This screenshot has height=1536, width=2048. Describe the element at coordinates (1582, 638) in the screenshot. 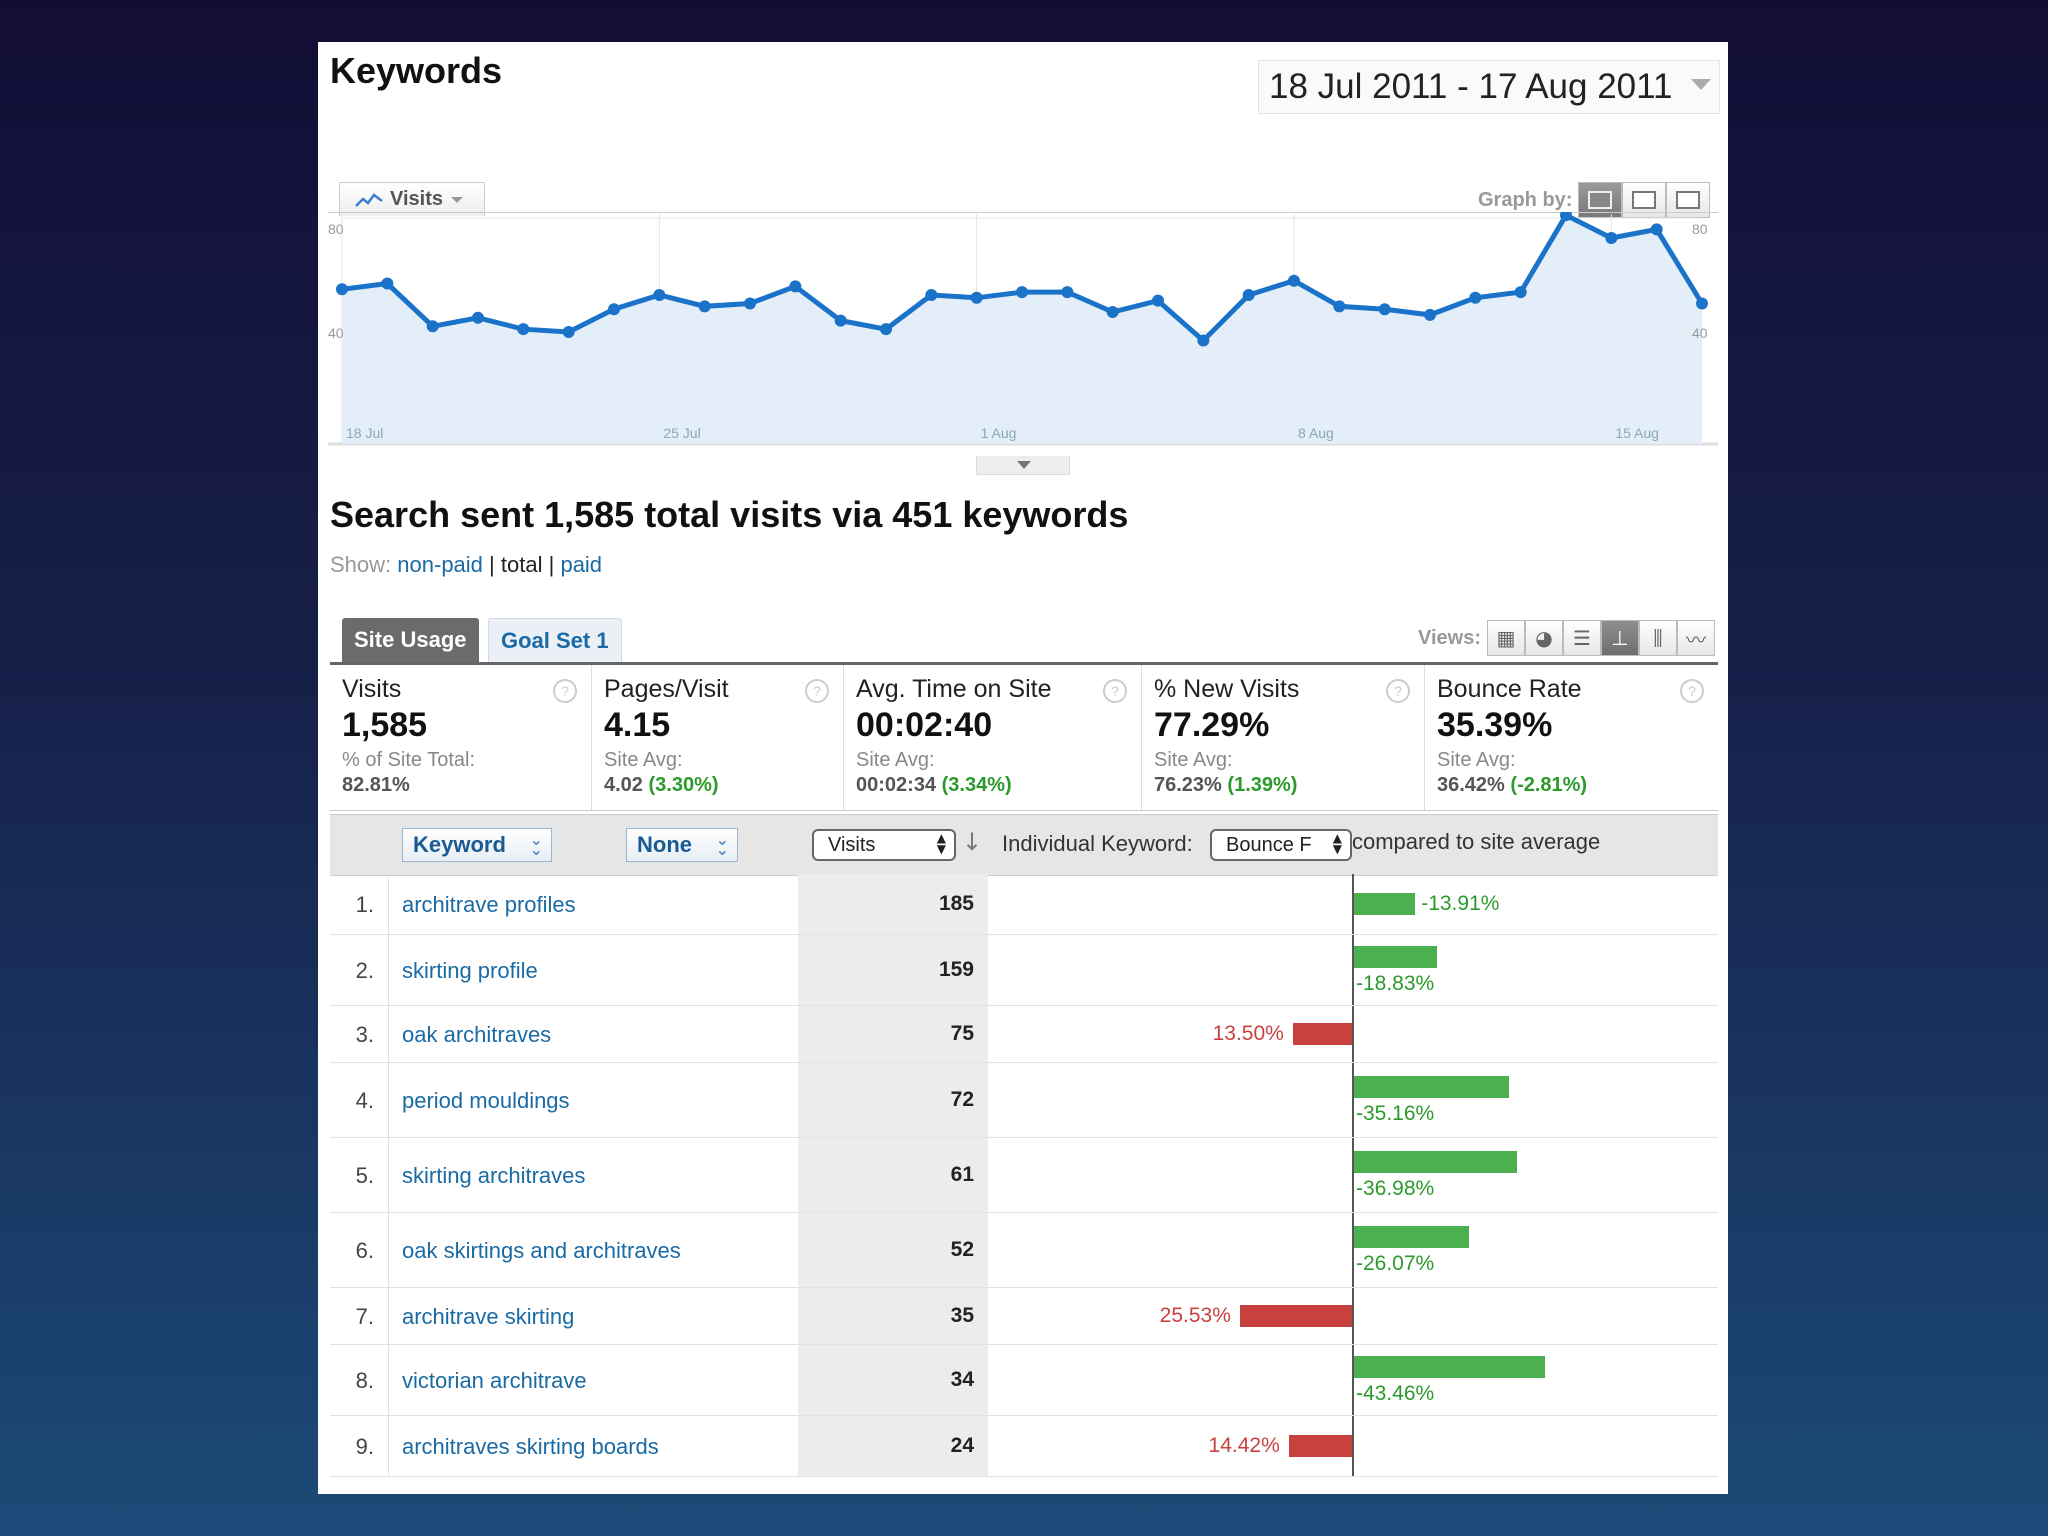

I see `performance-view-button: ☰` at that location.